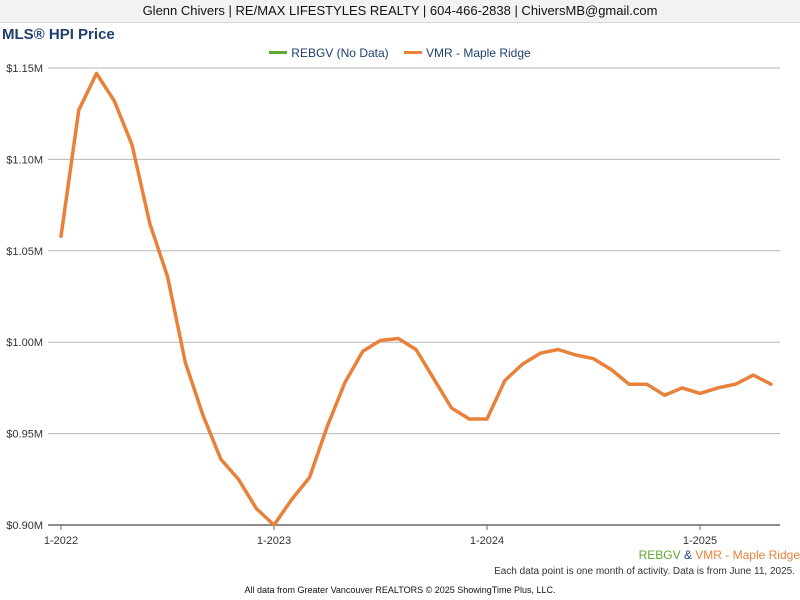 This screenshot has width=800, height=600. What do you see at coordinates (24, 160) in the screenshot?
I see `y-tick-label: $1.10M` at bounding box center [24, 160].